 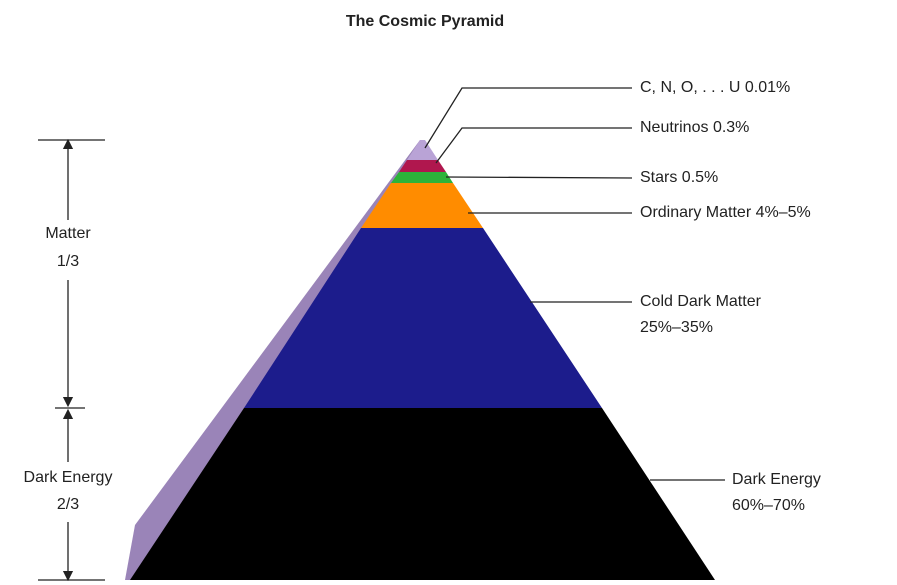 I want to click on layer-stars, so click(x=422, y=177).